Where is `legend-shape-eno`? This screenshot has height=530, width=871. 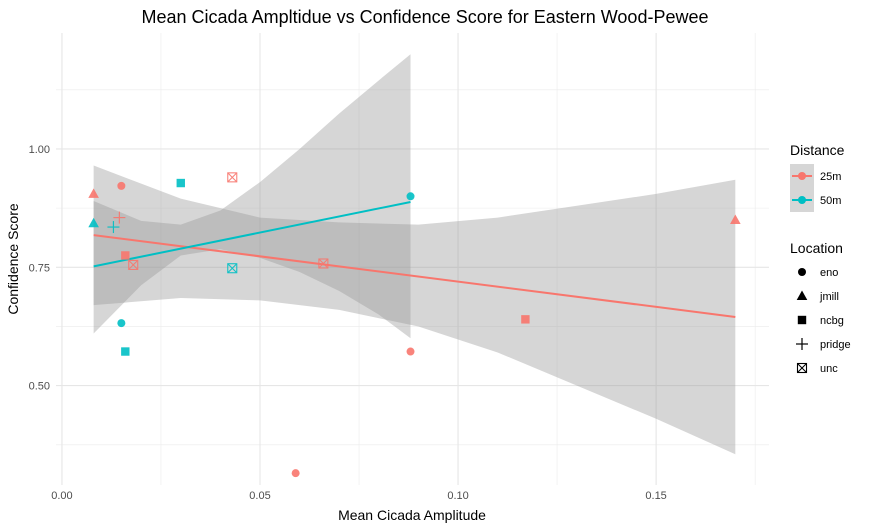
legend-shape-eno is located at coordinates (802, 272).